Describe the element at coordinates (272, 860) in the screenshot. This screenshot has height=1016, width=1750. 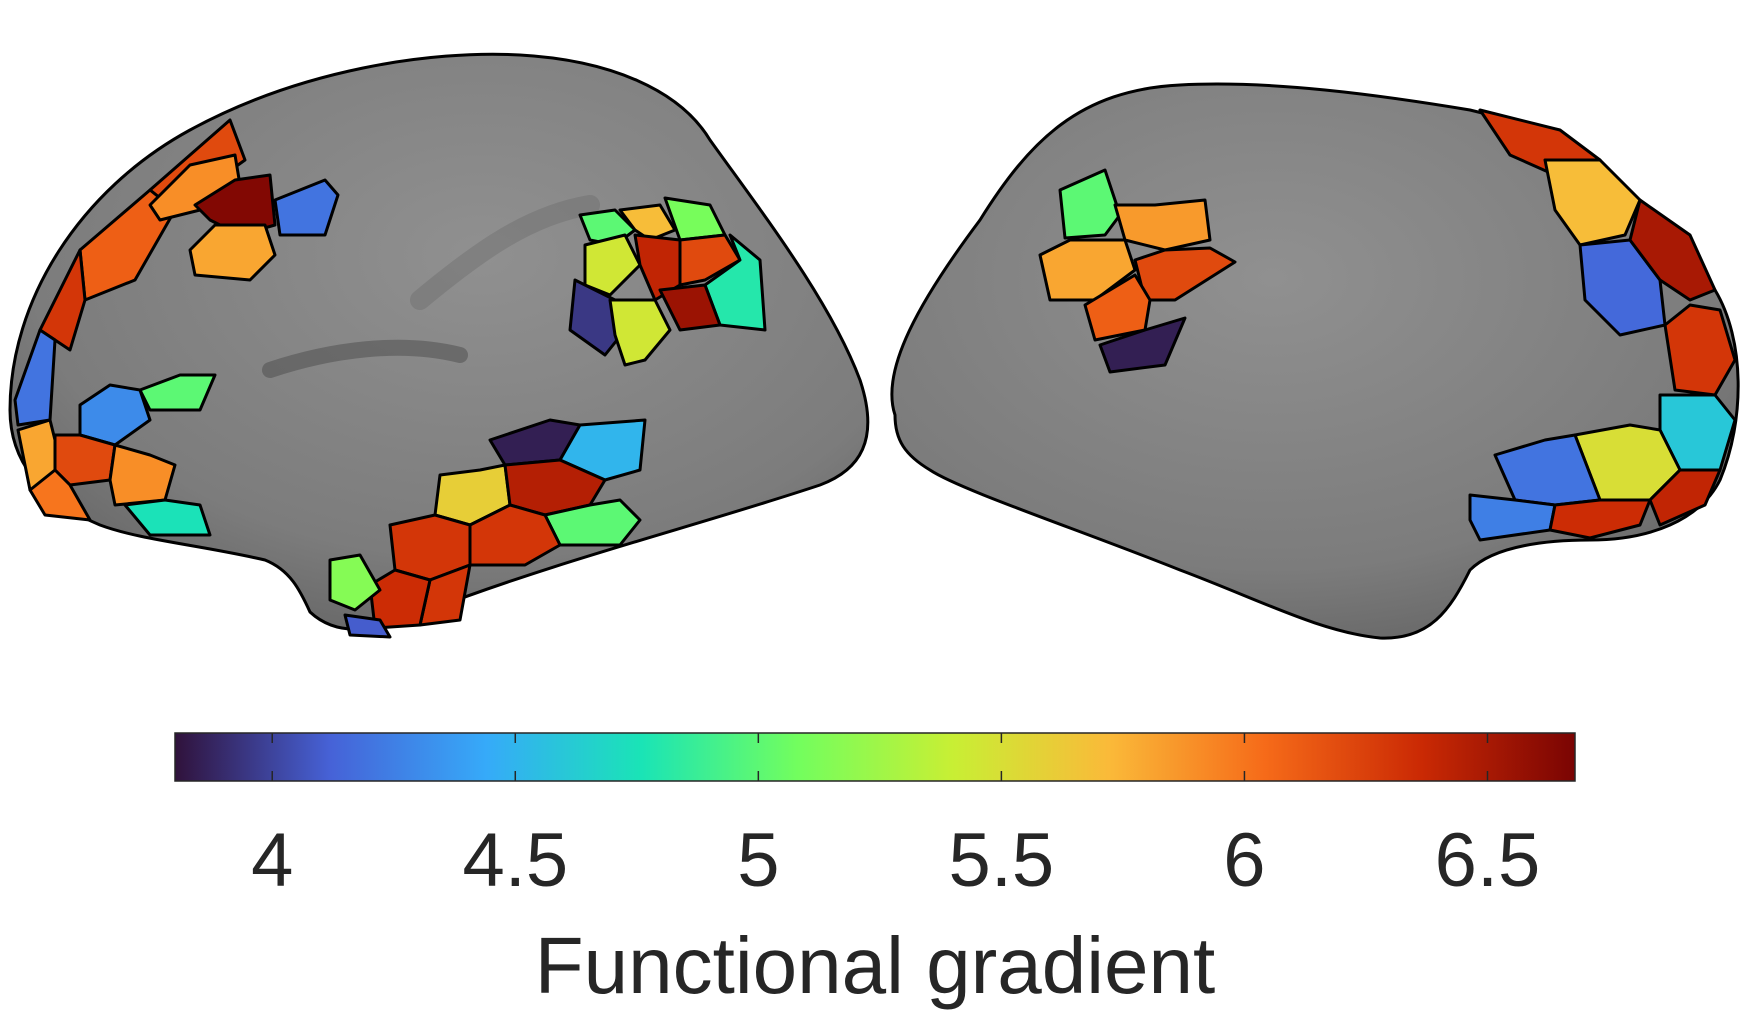
I see `colorbar-tick-label: 4` at that location.